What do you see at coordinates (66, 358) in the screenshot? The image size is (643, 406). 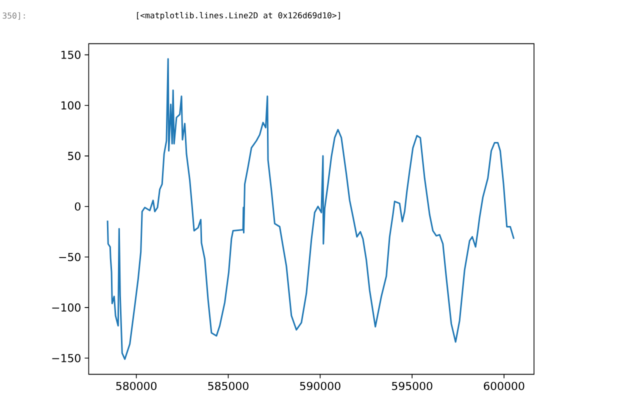 I see `y-tick-label: −150` at bounding box center [66, 358].